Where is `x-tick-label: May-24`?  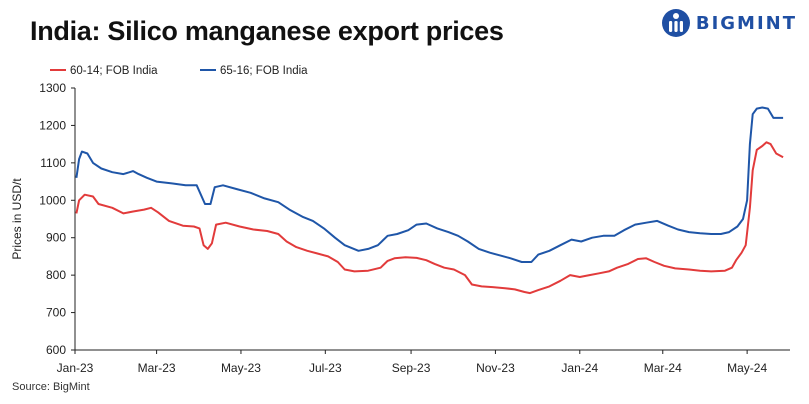
x-tick-label: May-24 is located at coordinates (747, 368).